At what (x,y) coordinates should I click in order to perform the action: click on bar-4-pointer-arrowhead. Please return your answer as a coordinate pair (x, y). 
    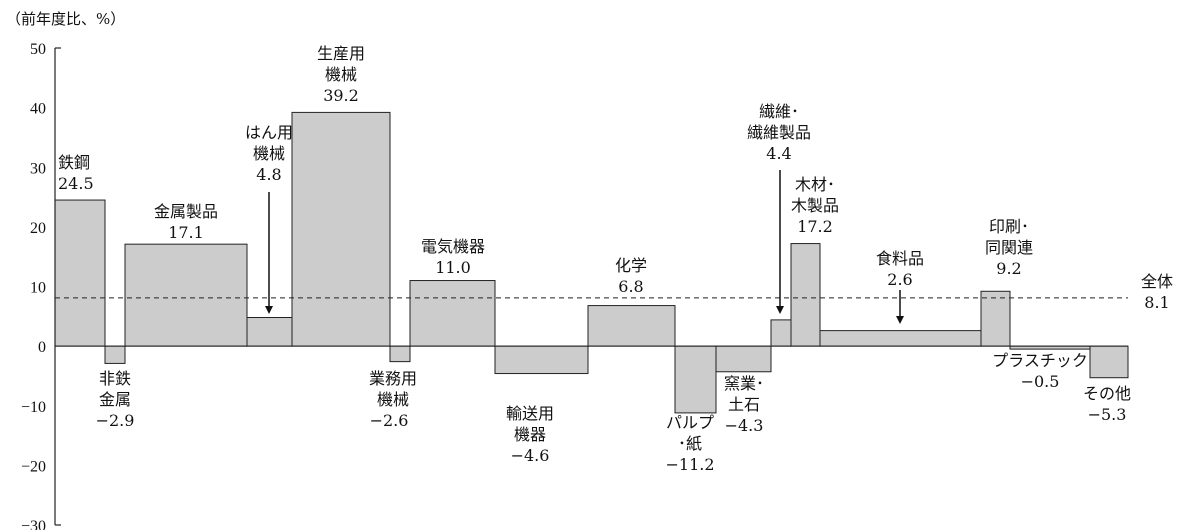
    Looking at the image, I should click on (269, 310).